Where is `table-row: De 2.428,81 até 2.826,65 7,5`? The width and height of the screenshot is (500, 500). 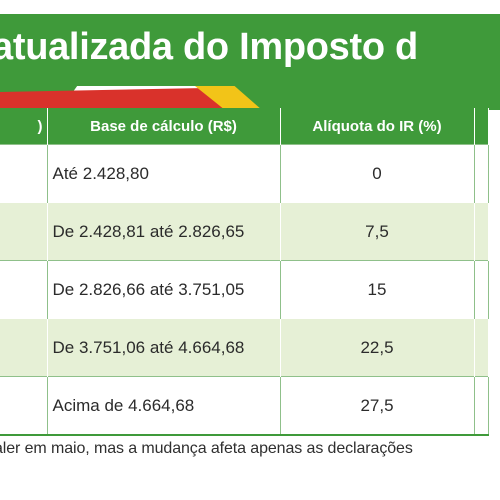 table-row: De 2.428,81 até 2.826,65 7,5 is located at coordinates (244, 231).